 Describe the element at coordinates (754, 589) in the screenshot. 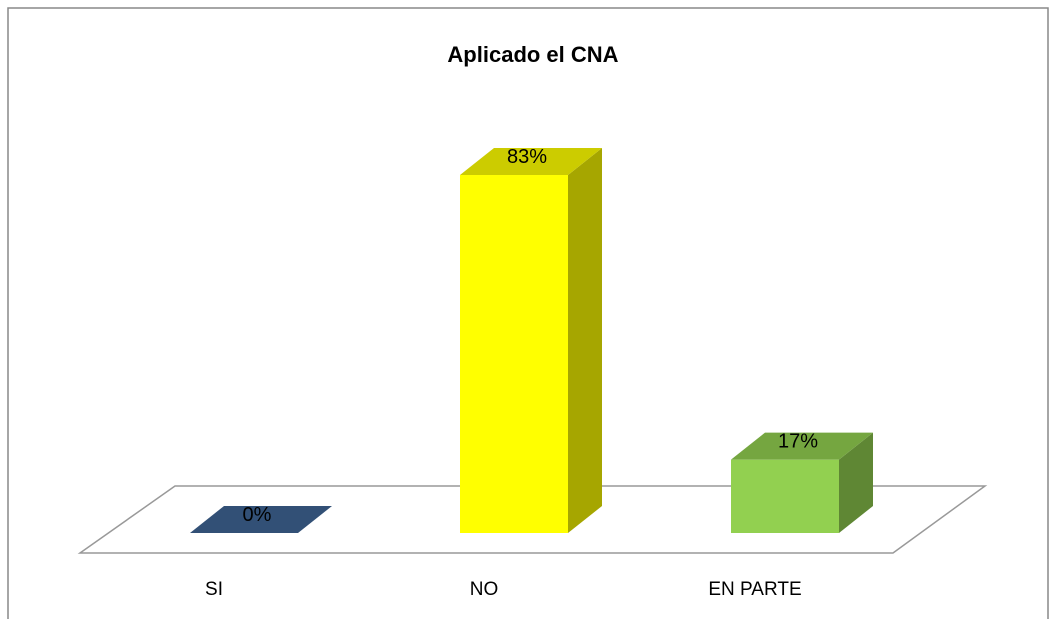

I see `x-tick-label: EN PARTE` at that location.